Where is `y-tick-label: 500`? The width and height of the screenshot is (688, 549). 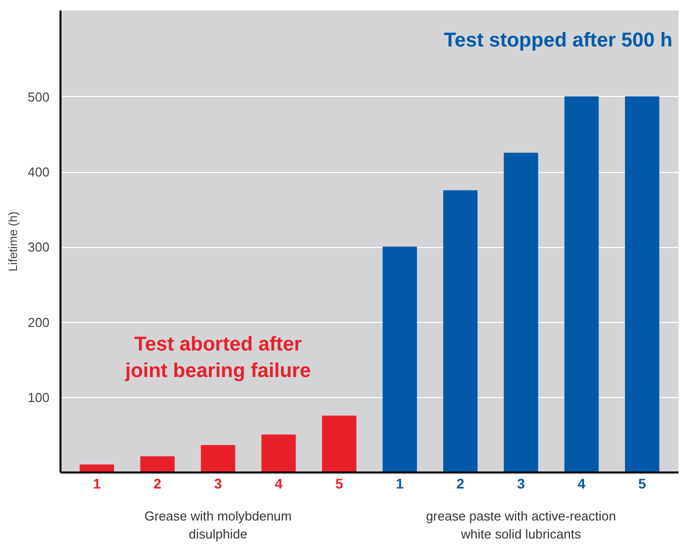
y-tick-label: 500 is located at coordinates (39, 96).